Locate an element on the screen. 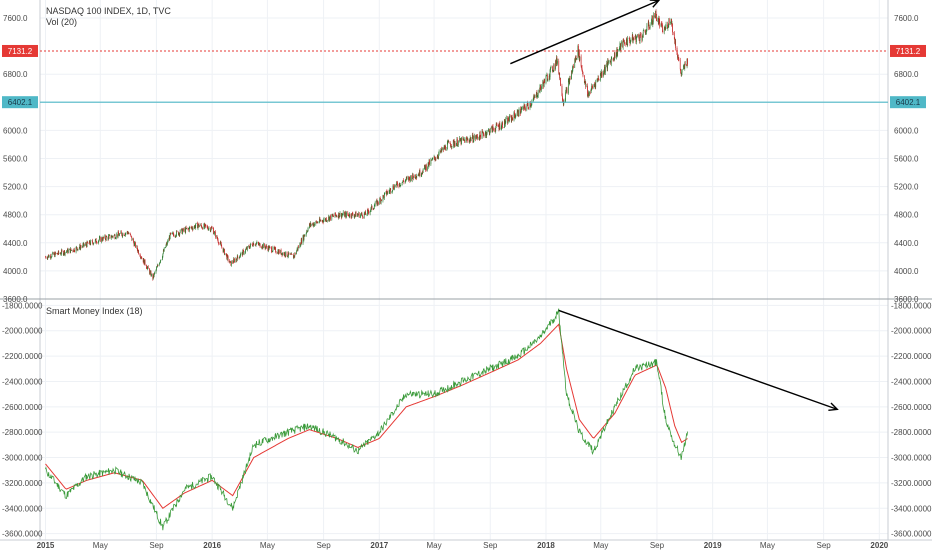 This screenshot has height=550, width=932. smi-ytick-label-left: -3600.0000 is located at coordinates (22, 534).